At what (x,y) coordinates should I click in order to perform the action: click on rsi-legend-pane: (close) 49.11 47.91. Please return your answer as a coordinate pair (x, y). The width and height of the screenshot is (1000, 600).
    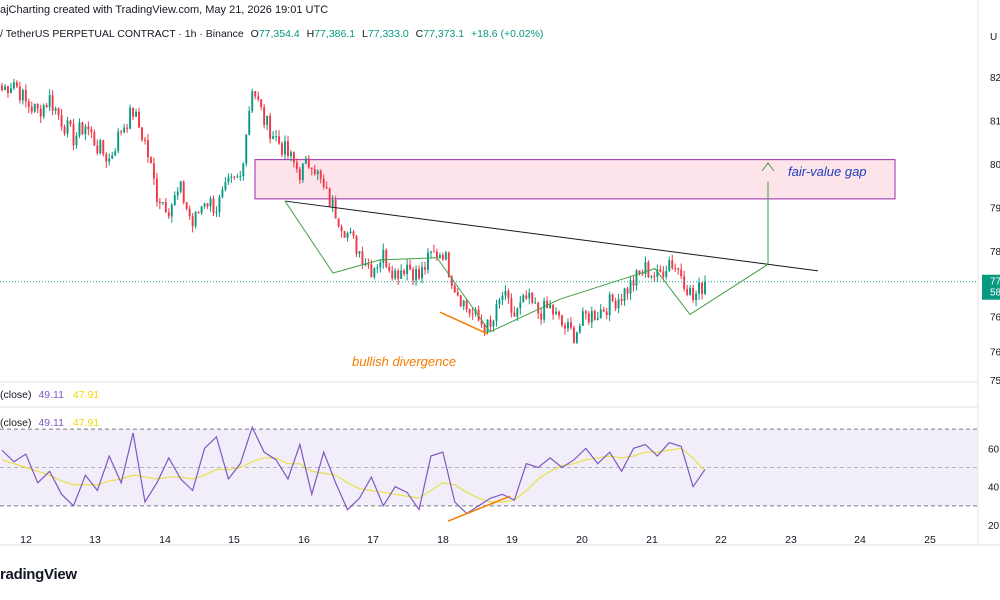
    Looking at the image, I should click on (49, 423).